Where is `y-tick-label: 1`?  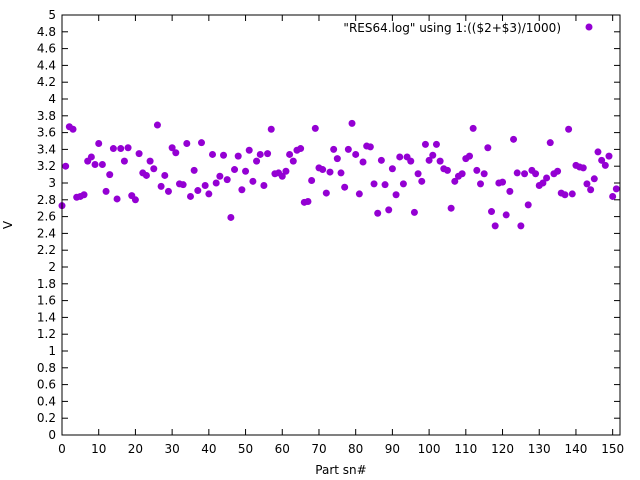
y-tick-label: 1 is located at coordinates (52, 351).